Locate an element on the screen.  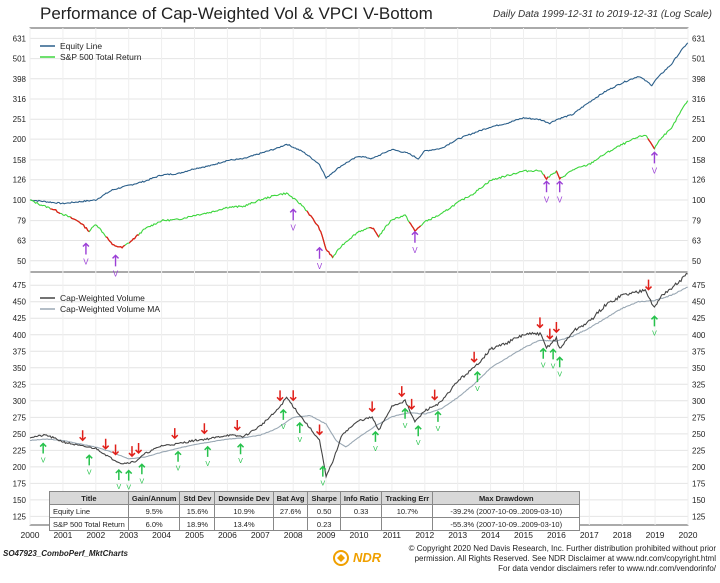
top-ytick-left: 50 is located at coordinates (21, 261).